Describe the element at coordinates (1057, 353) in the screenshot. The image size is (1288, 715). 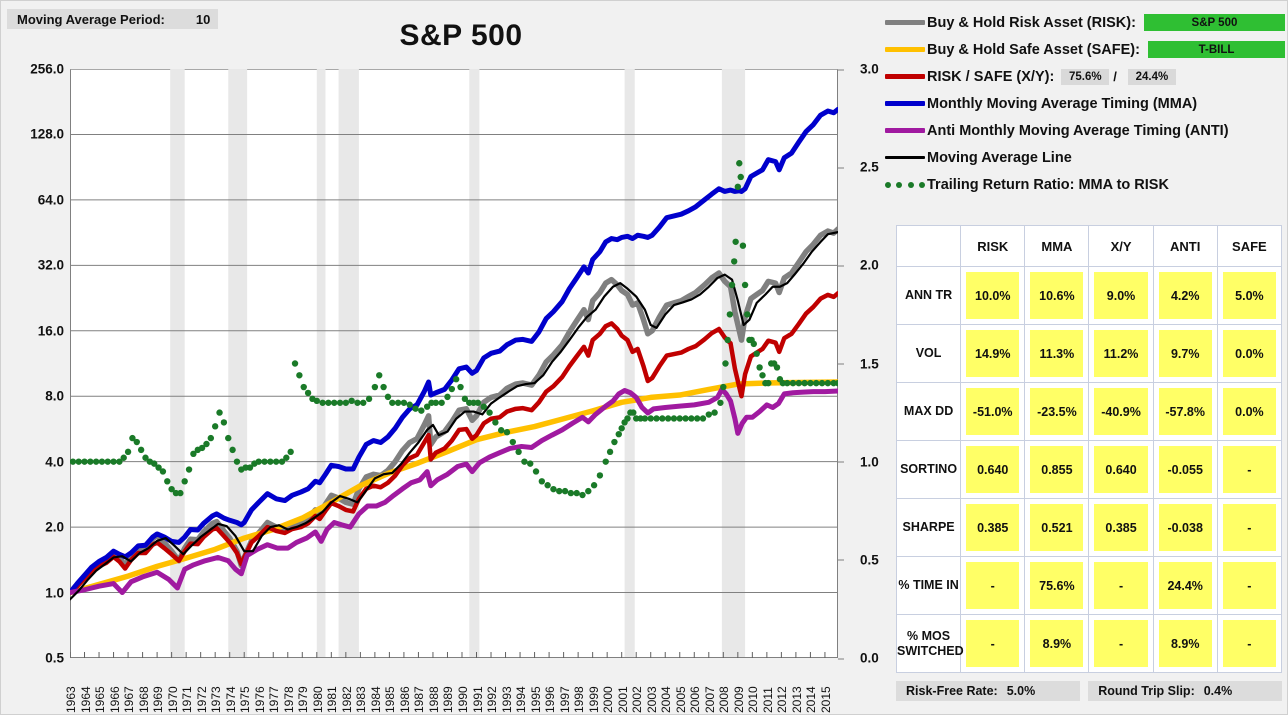
I see `table-cell-value: 11.3%` at that location.